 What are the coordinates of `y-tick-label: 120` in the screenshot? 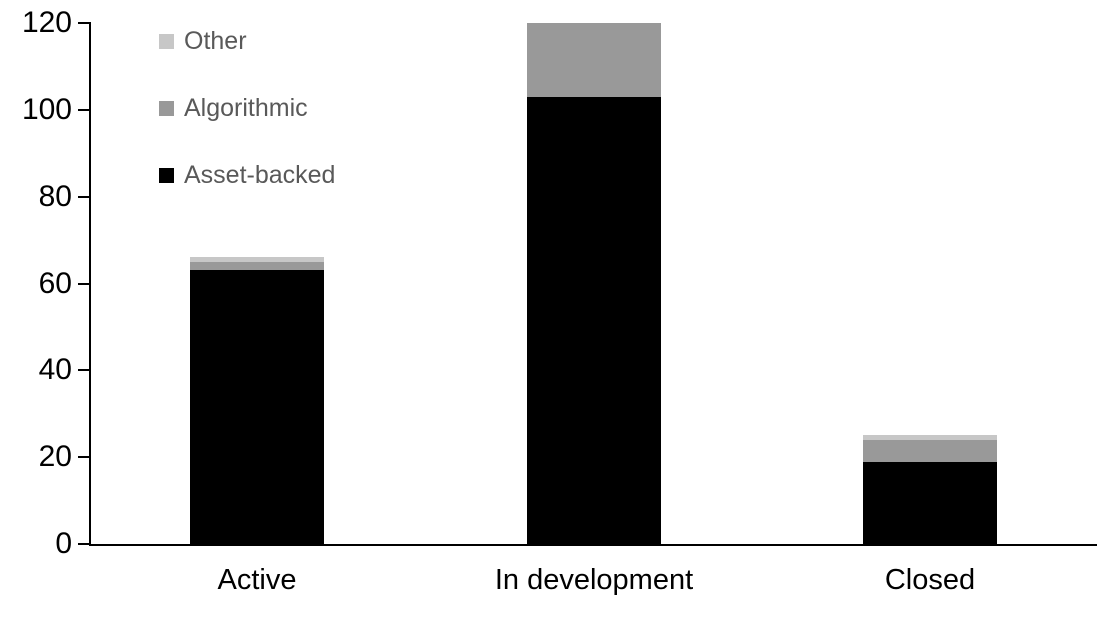 It's located at (46, 22).